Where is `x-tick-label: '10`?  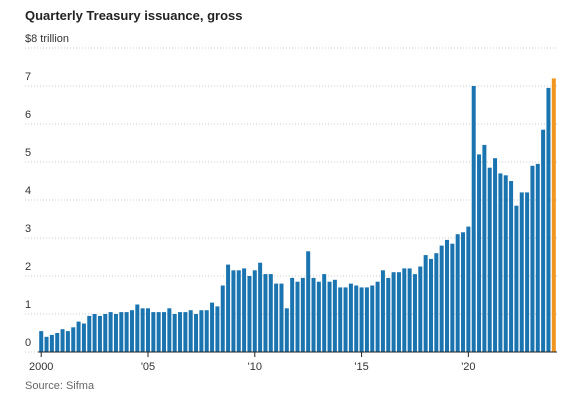 x-tick-label: '10 is located at coordinates (255, 367).